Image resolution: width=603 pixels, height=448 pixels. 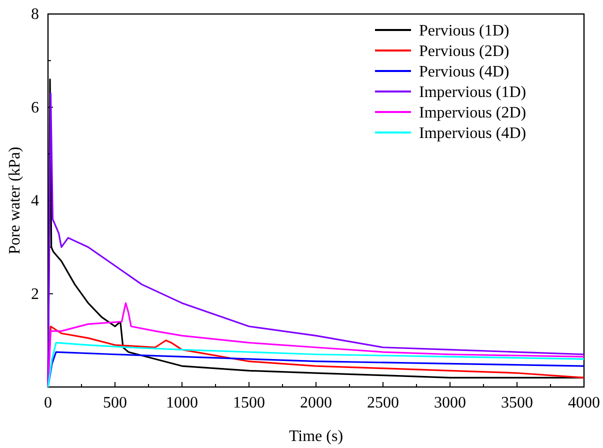 I want to click on y-tick-label: 8, so click(x=35, y=15).